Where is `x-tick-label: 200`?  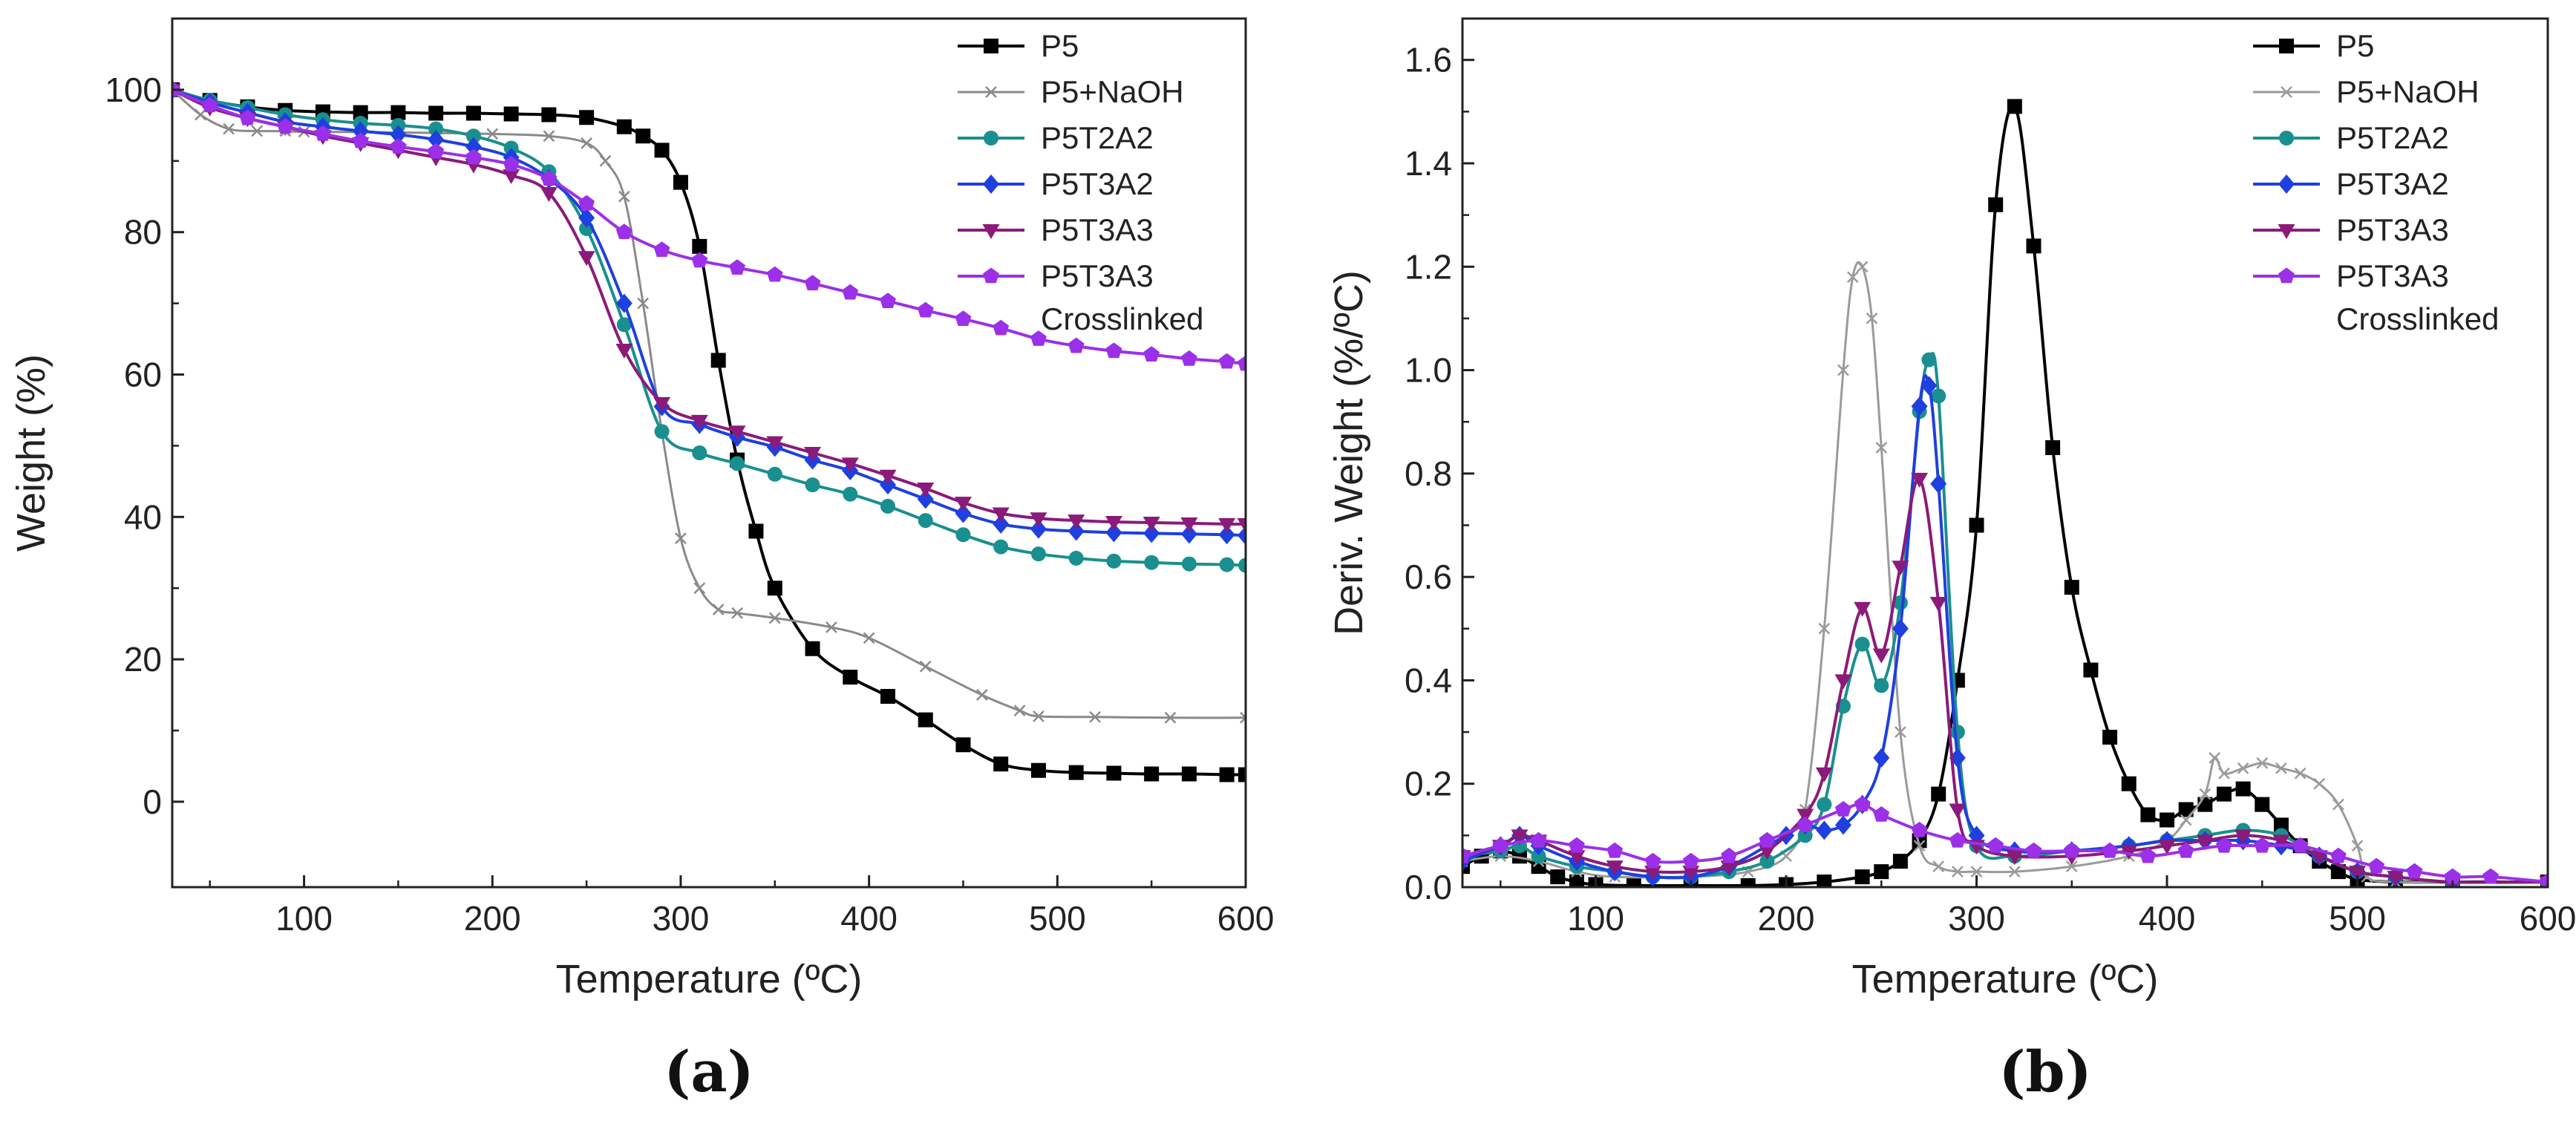
x-tick-label: 200 is located at coordinates (1786, 918).